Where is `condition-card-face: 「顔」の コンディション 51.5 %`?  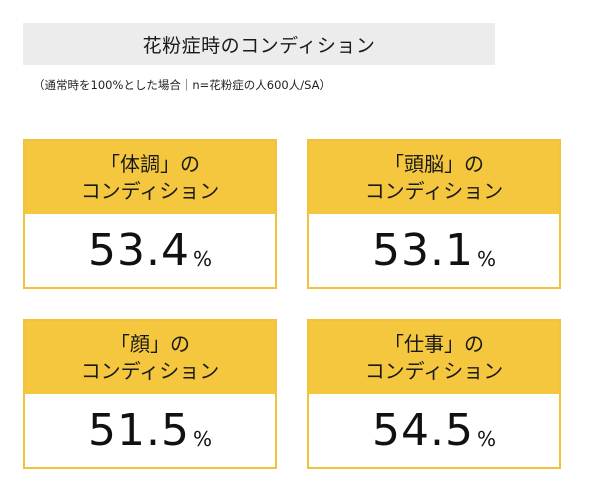 condition-card-face: 「顔」の コンディション 51.5 % is located at coordinates (150, 394).